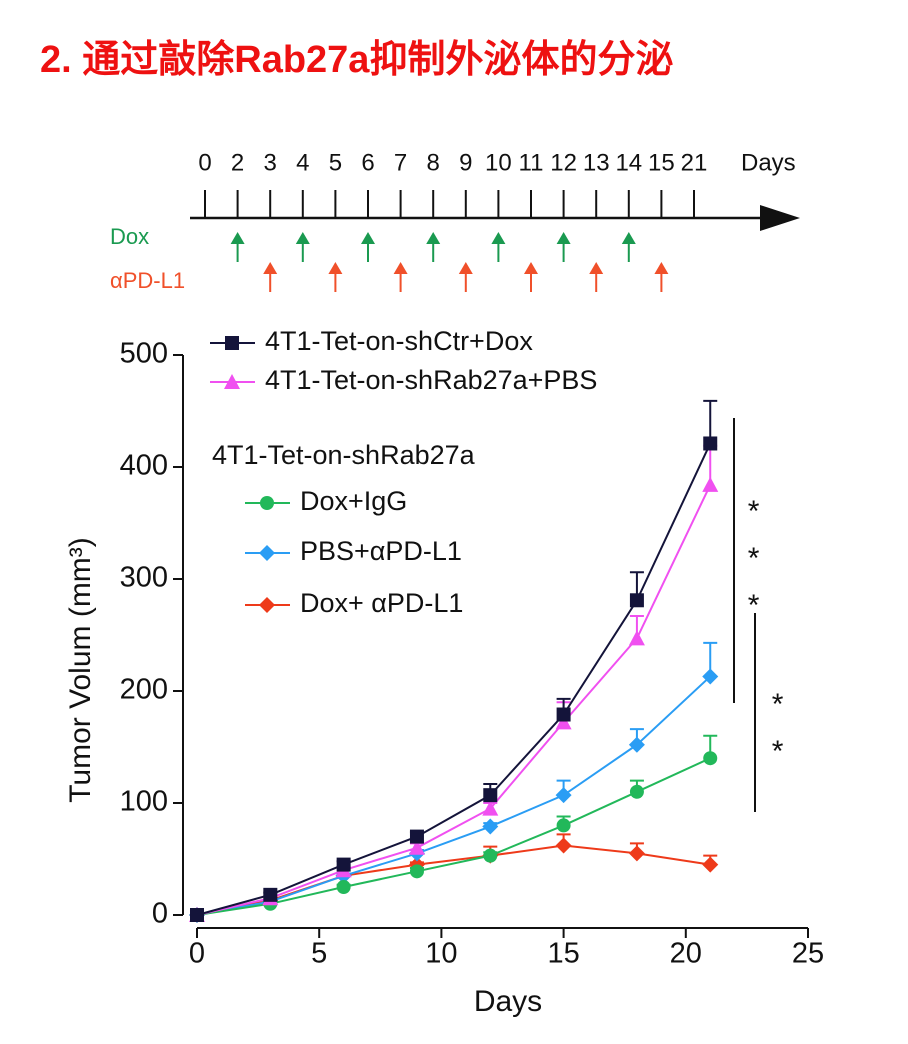 This screenshot has width=908, height=1044. I want to click on x-tick-label: 0, so click(197, 954).